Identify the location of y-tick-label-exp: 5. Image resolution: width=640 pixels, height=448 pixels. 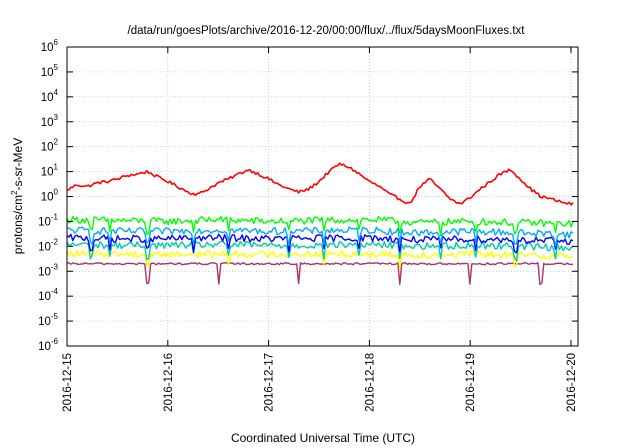
(56, 67).